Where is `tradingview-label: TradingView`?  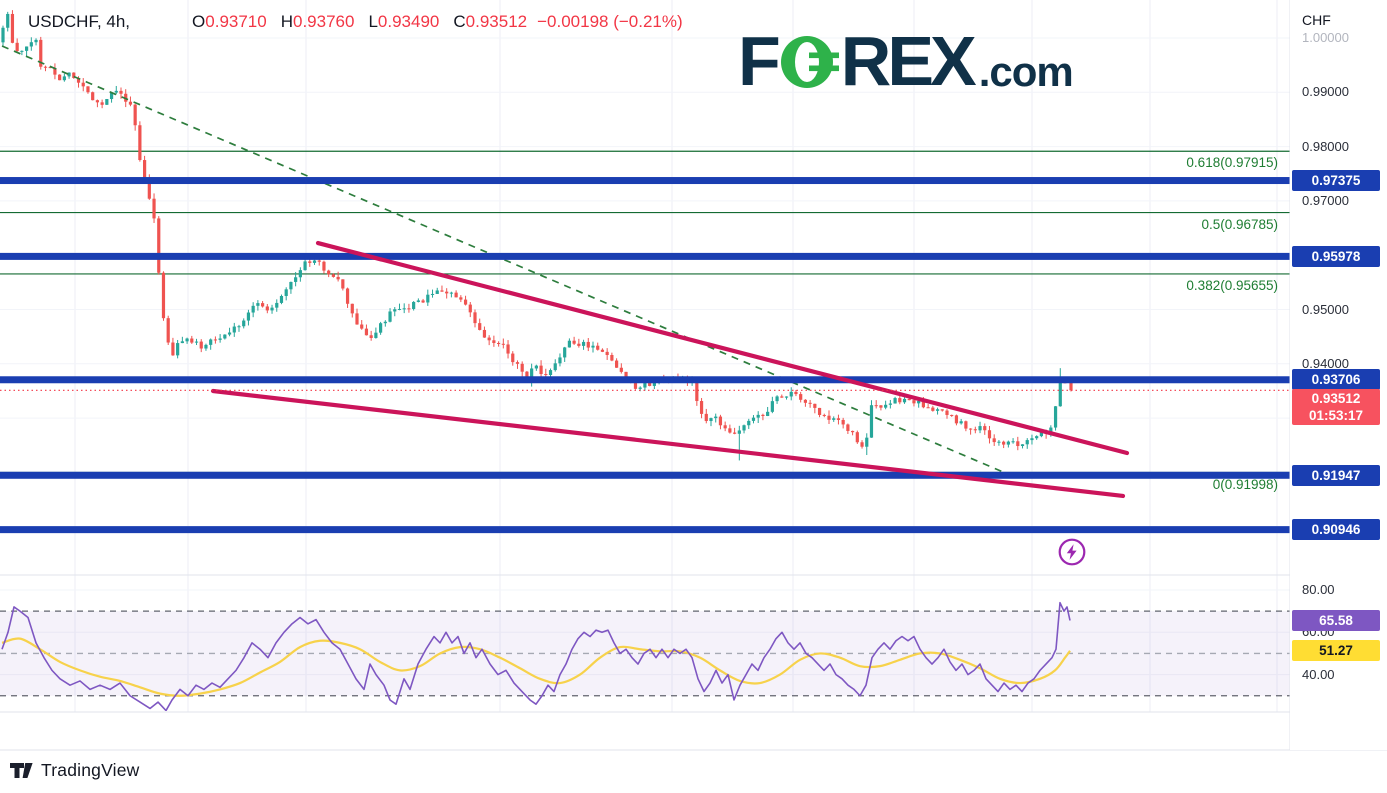 tradingview-label: TradingView is located at coordinates (90, 770).